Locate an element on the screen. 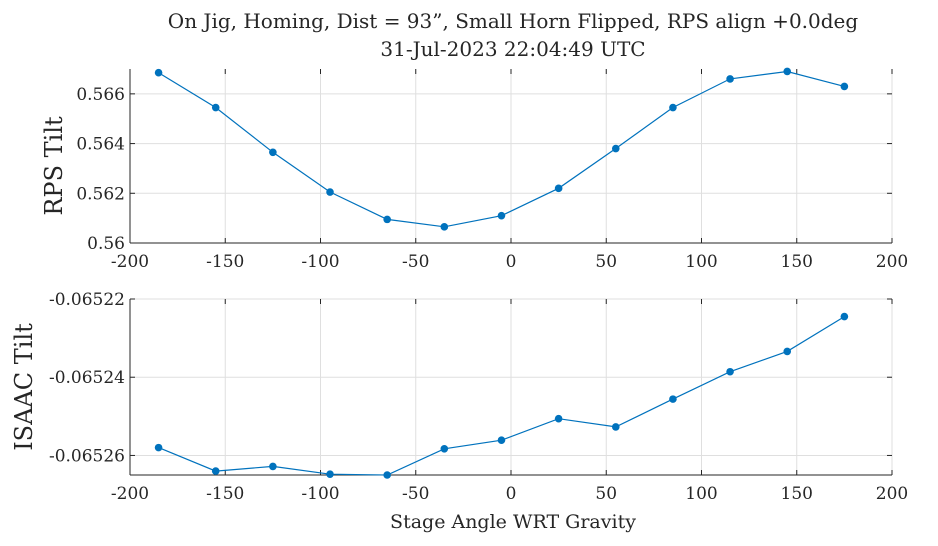  chart-subtitle-timestamp: 31-Jul-2023 22:04:49 UTC is located at coordinates (512, 49).